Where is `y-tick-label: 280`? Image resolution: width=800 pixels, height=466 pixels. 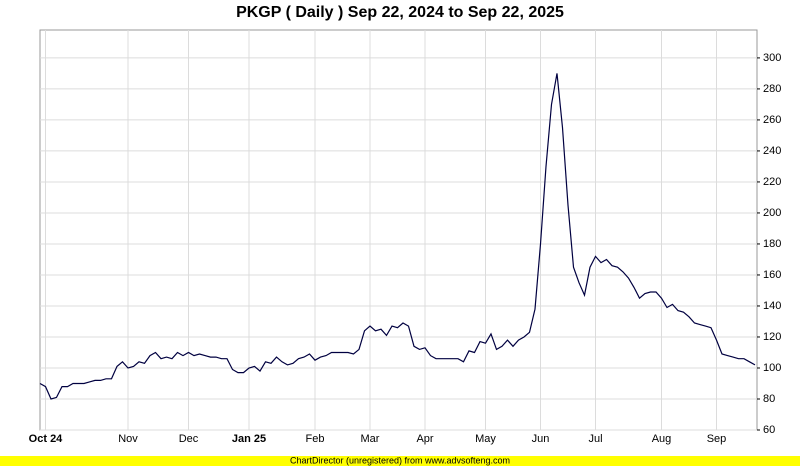 y-tick-label: 280 is located at coordinates (772, 89).